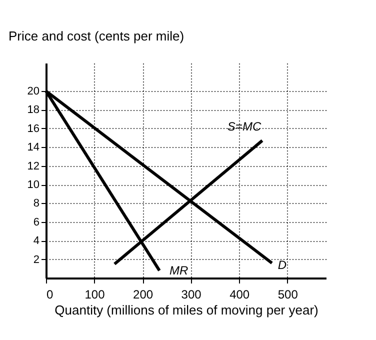  Describe the element at coordinates (36, 241) in the screenshot. I see `y-tick-label: 4` at that location.